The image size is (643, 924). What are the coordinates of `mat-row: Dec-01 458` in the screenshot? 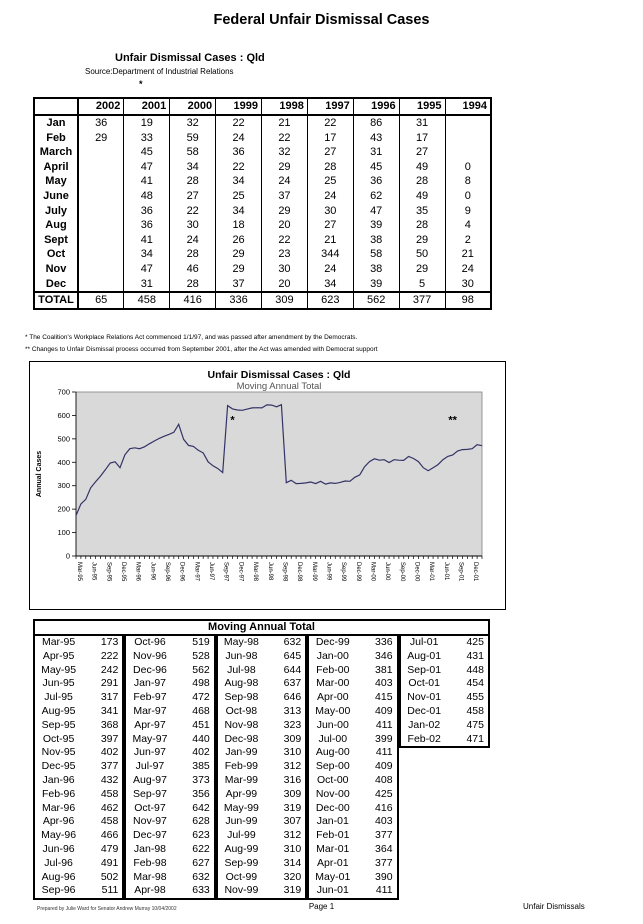 It's located at (444, 712).